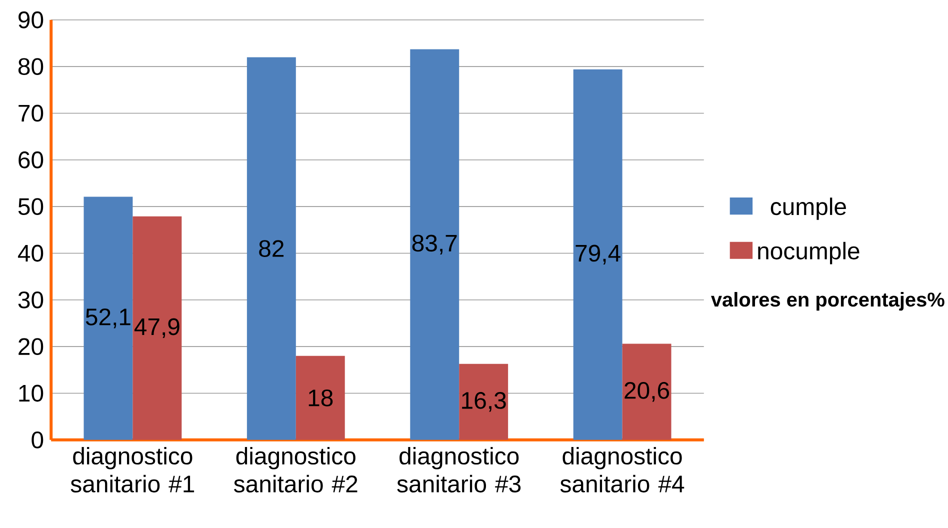 This screenshot has height=528, width=948. I want to click on y-tick-label: 0, so click(38, 440).